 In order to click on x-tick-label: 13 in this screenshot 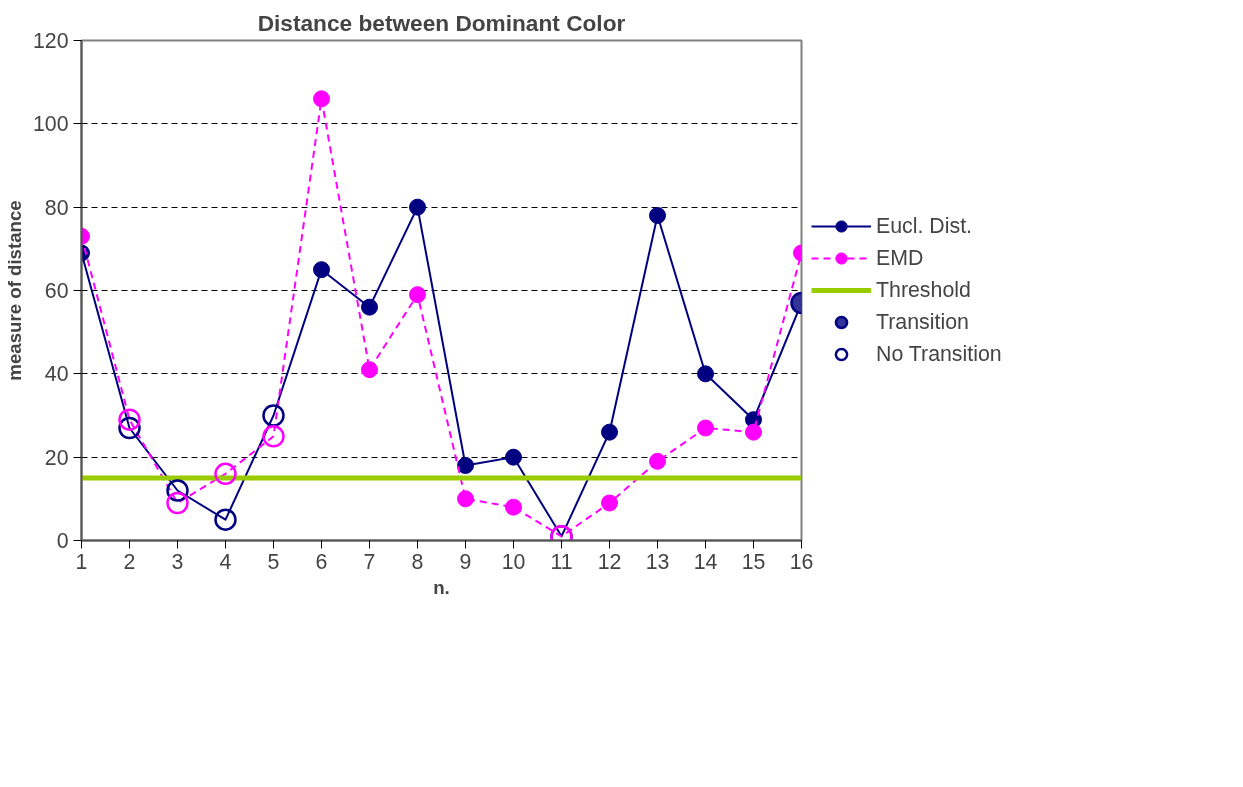, I will do `click(657, 561)`.